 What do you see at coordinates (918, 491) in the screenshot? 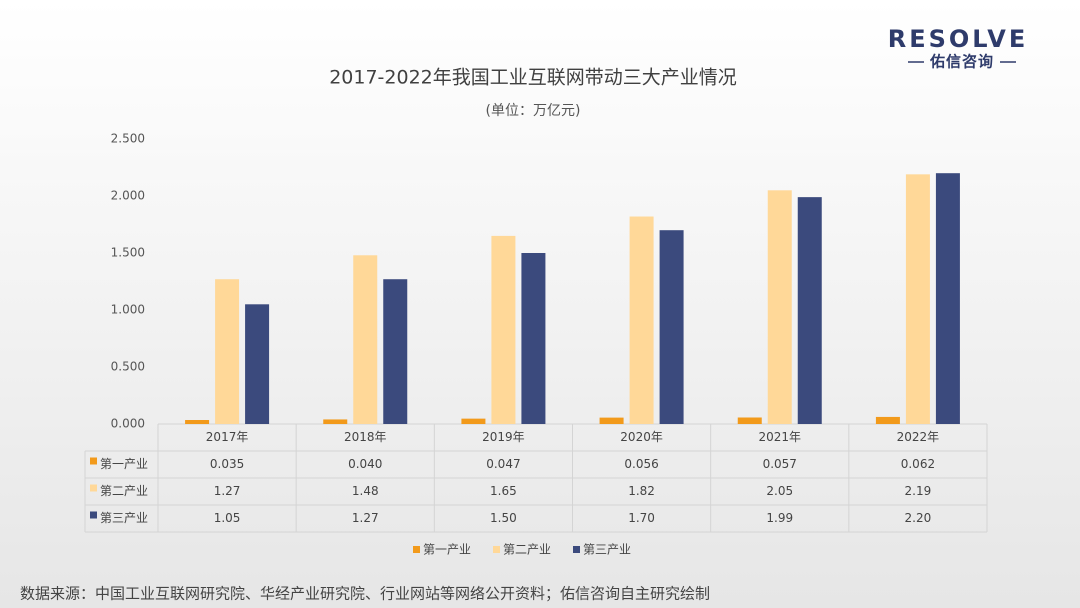
I see `table-value: 2.19` at bounding box center [918, 491].